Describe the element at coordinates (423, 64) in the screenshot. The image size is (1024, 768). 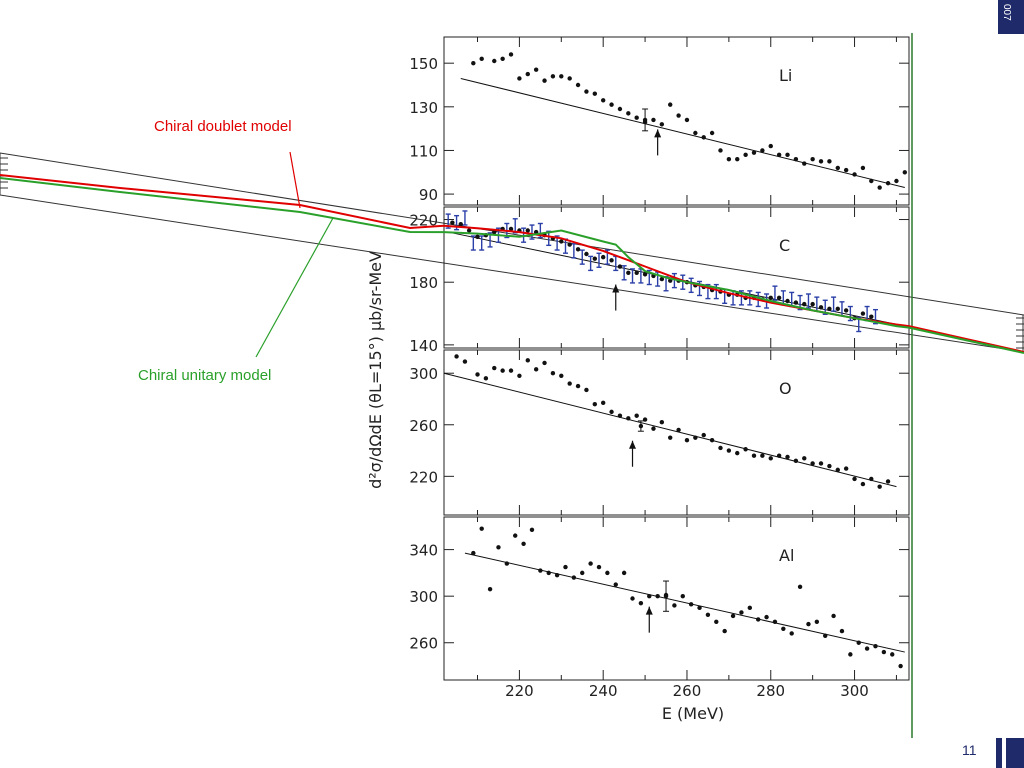
I see `y-tick-label: 150` at that location.